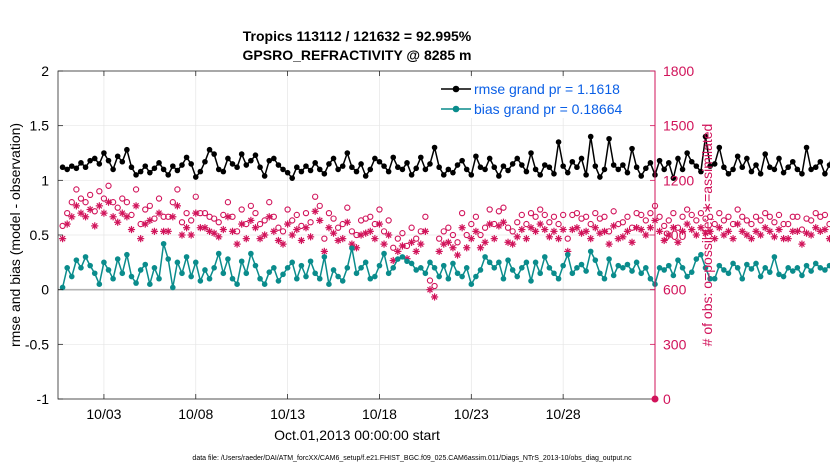 The width and height of the screenshot is (830, 470). I want to click on legend-marker-bias, so click(456, 109).